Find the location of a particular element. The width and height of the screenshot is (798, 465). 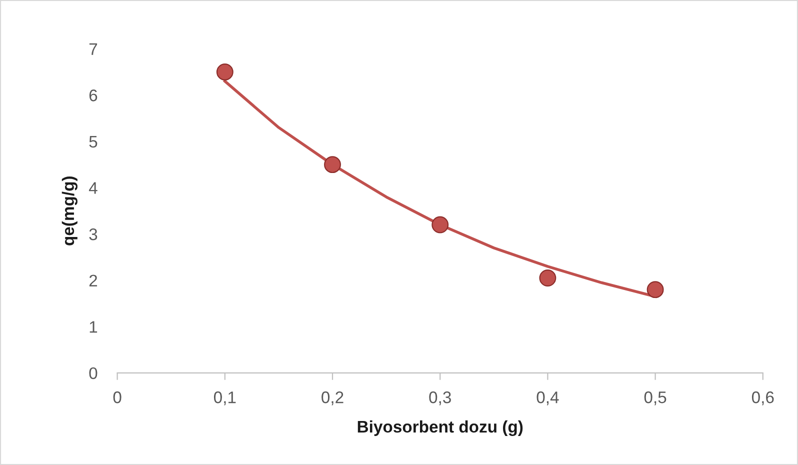

x-tick-label: 0,4 is located at coordinates (547, 398).